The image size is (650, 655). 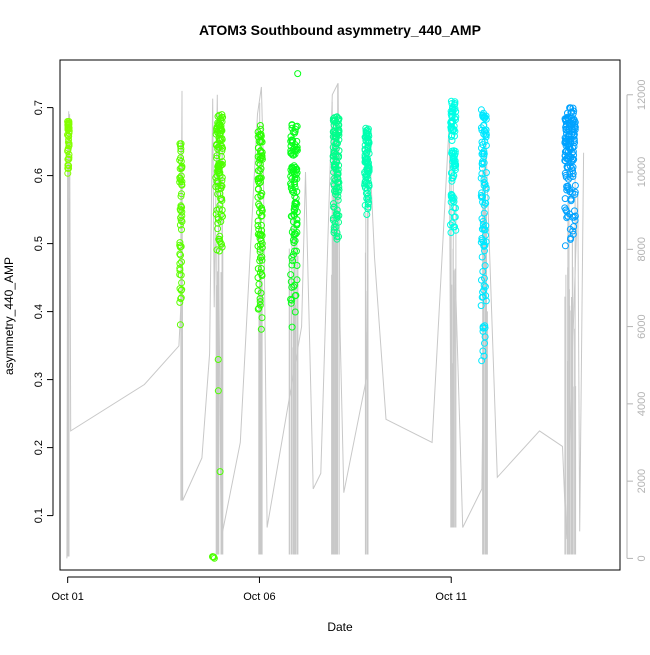 I want to click on y2-tick-label: 8000, so click(x=642, y=249).